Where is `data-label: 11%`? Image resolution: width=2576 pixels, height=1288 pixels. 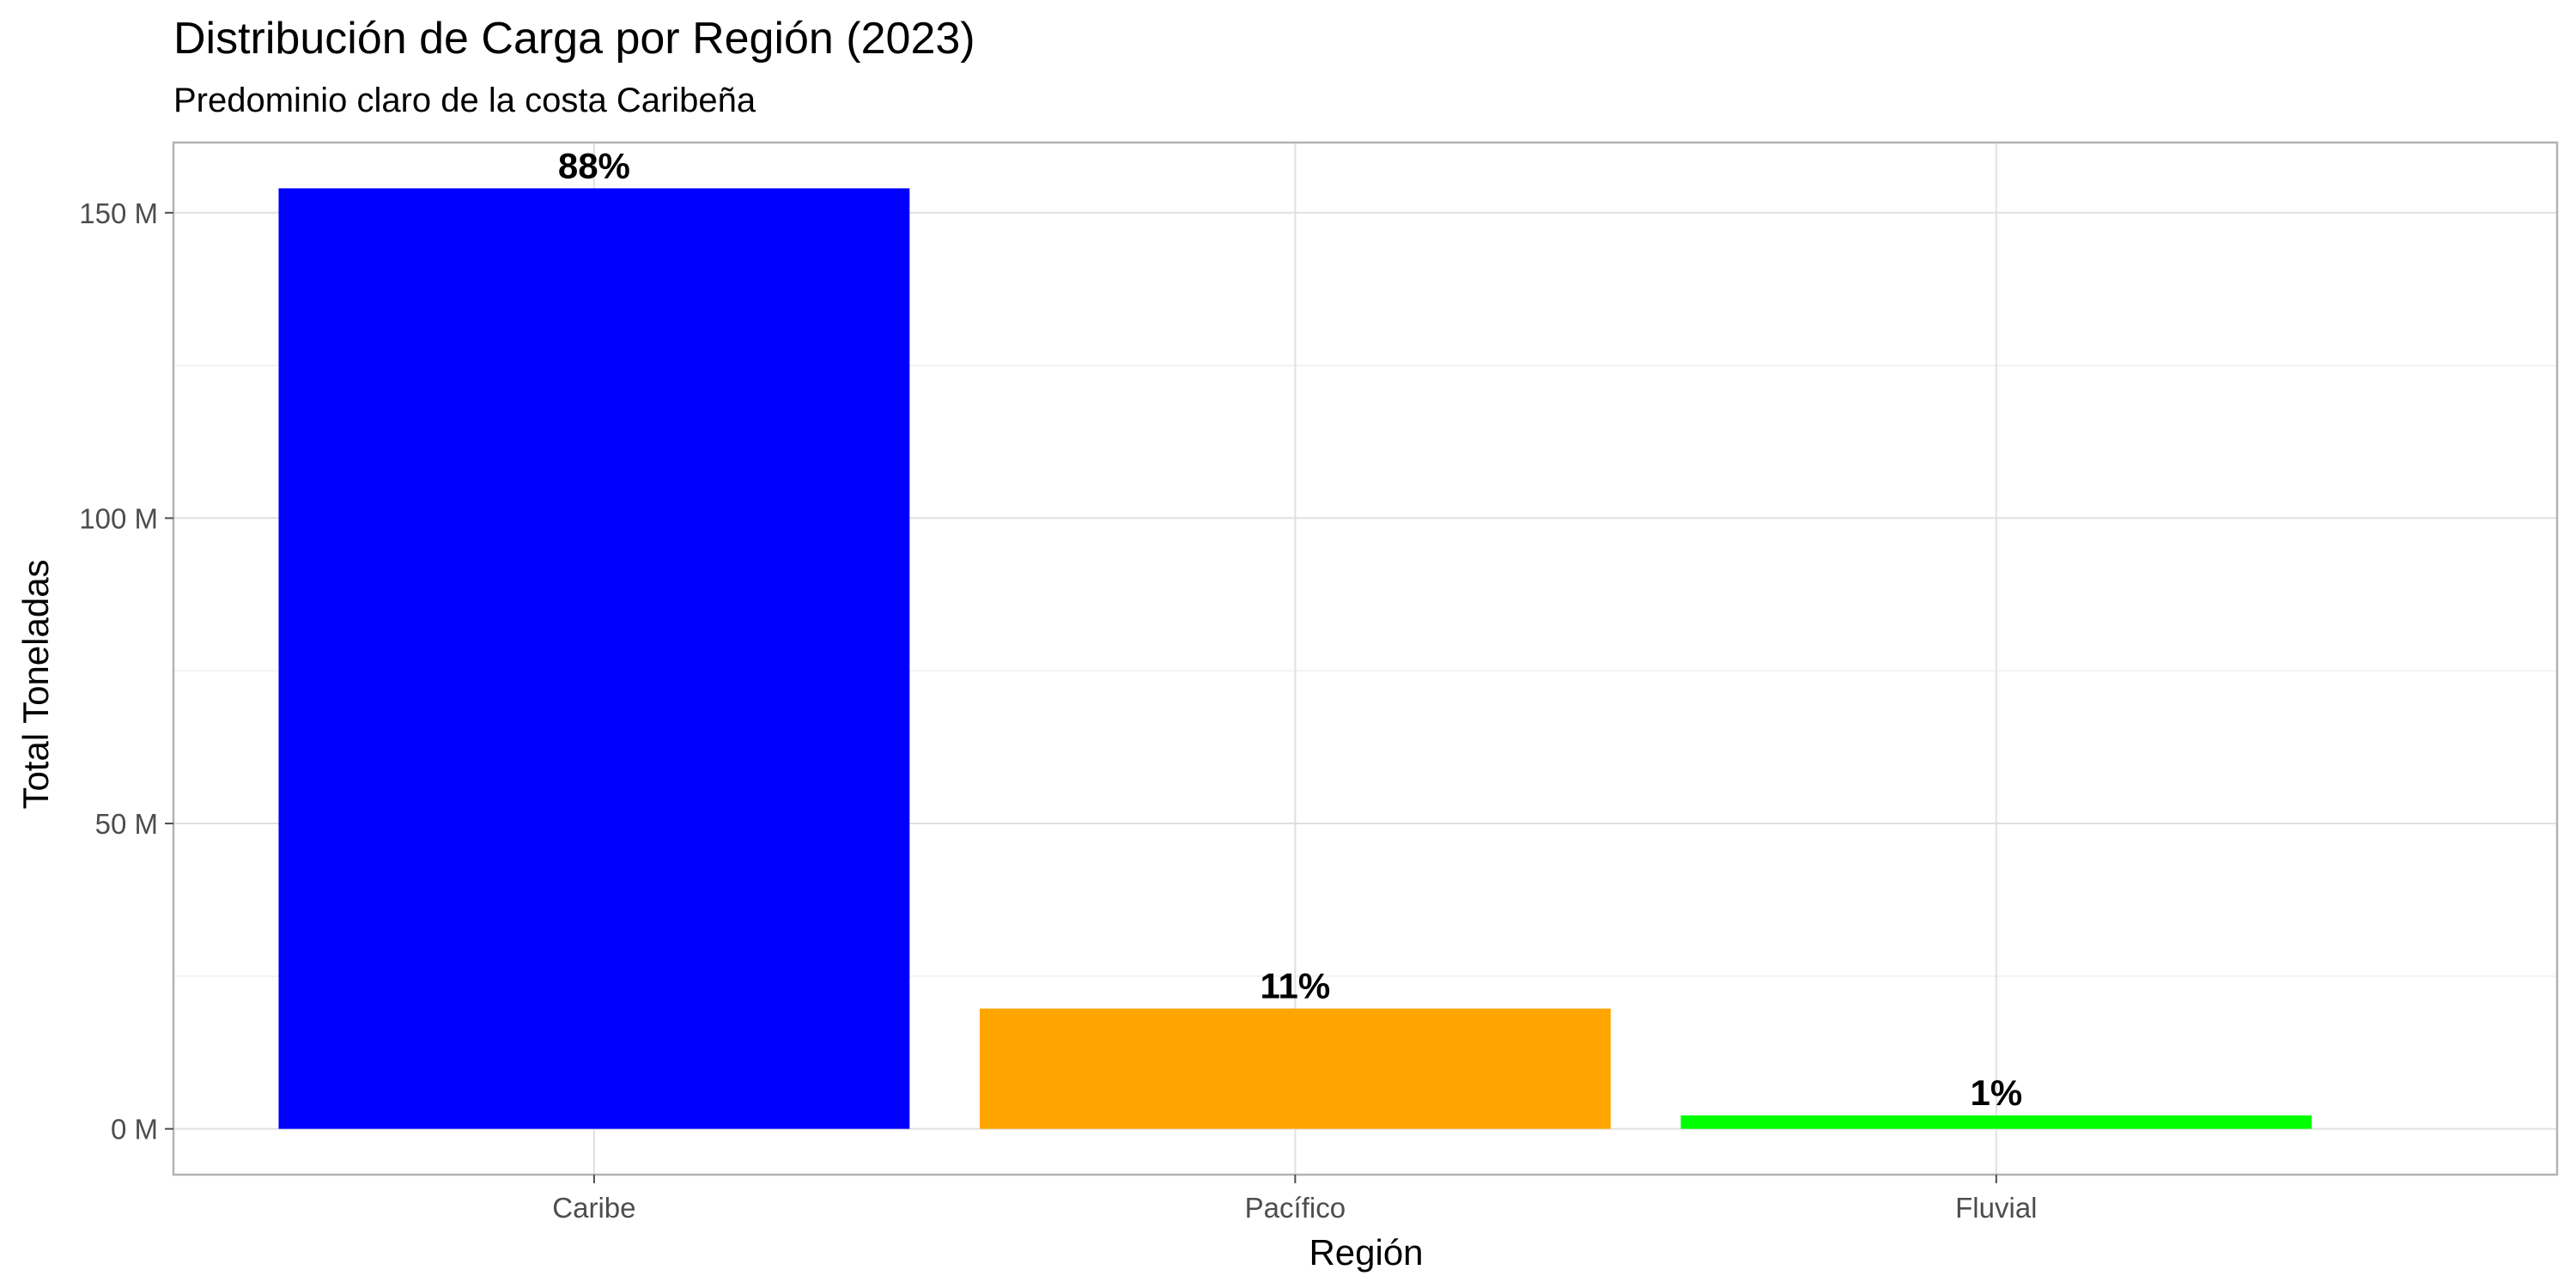
data-label: 11% is located at coordinates (1295, 986).